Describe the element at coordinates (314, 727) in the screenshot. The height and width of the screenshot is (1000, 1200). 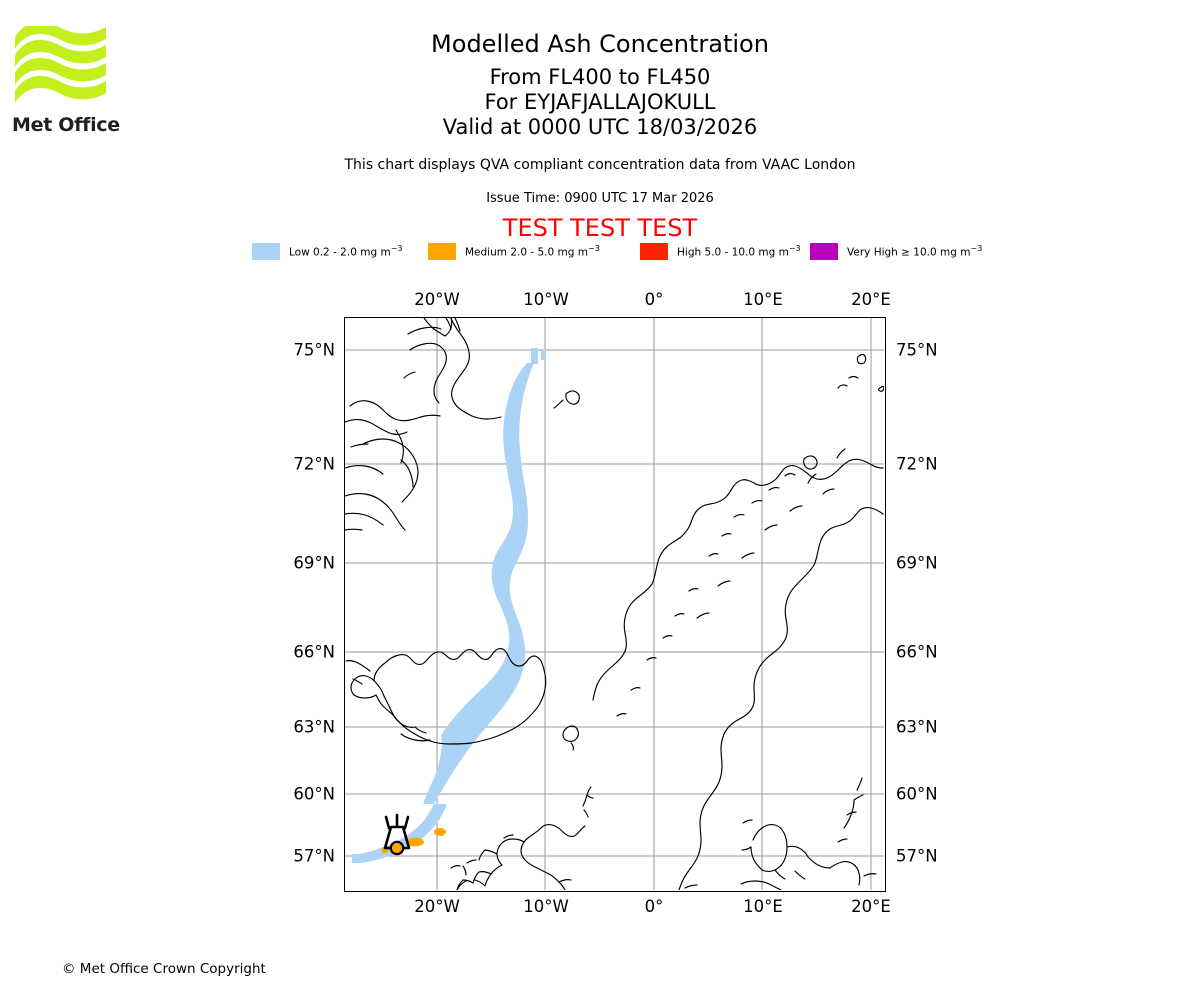
I see `lat-label-left-63n: 63°N` at that location.